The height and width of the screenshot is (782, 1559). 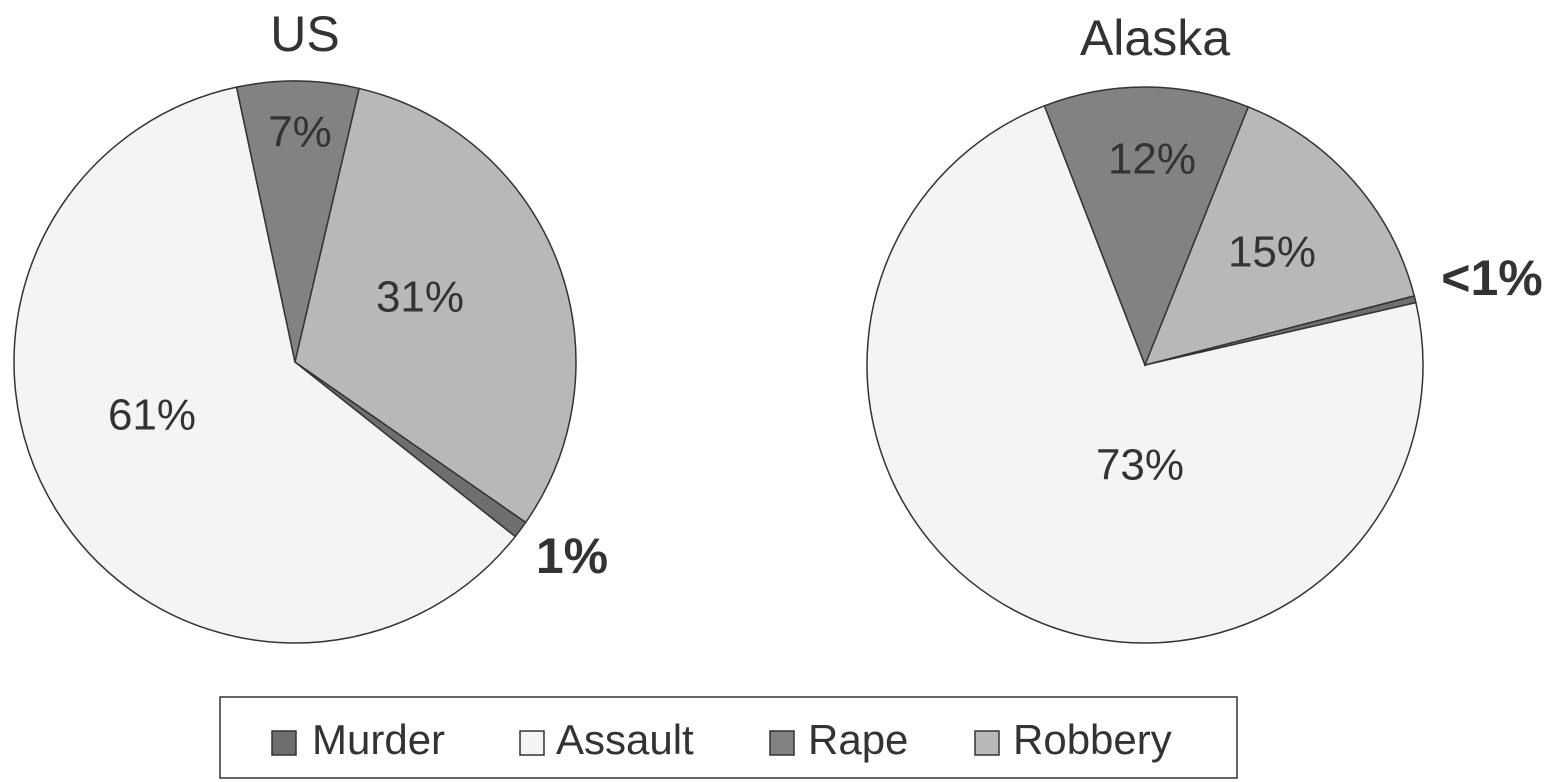 I want to click on data-label: 7%, so click(x=300, y=132).